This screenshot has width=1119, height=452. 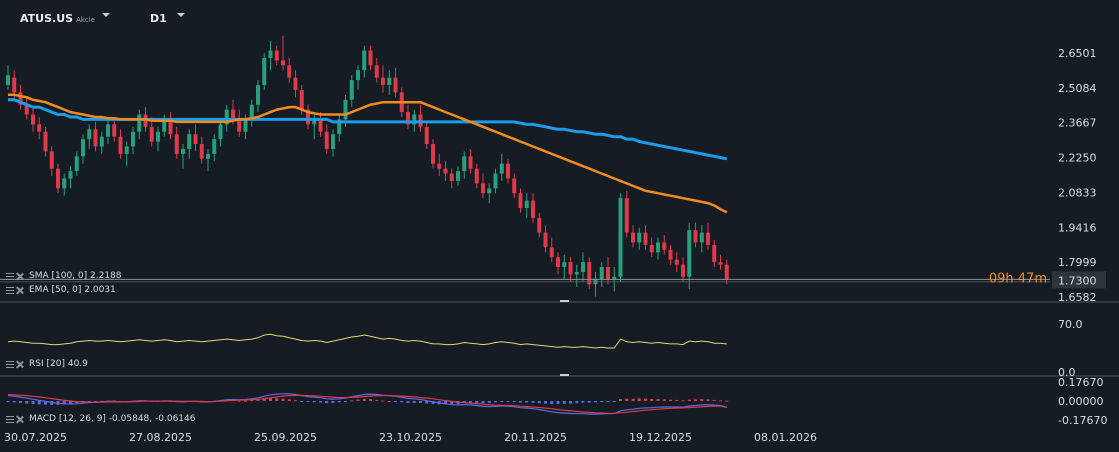 I want to click on sma-settings-icon, so click(x=10, y=276).